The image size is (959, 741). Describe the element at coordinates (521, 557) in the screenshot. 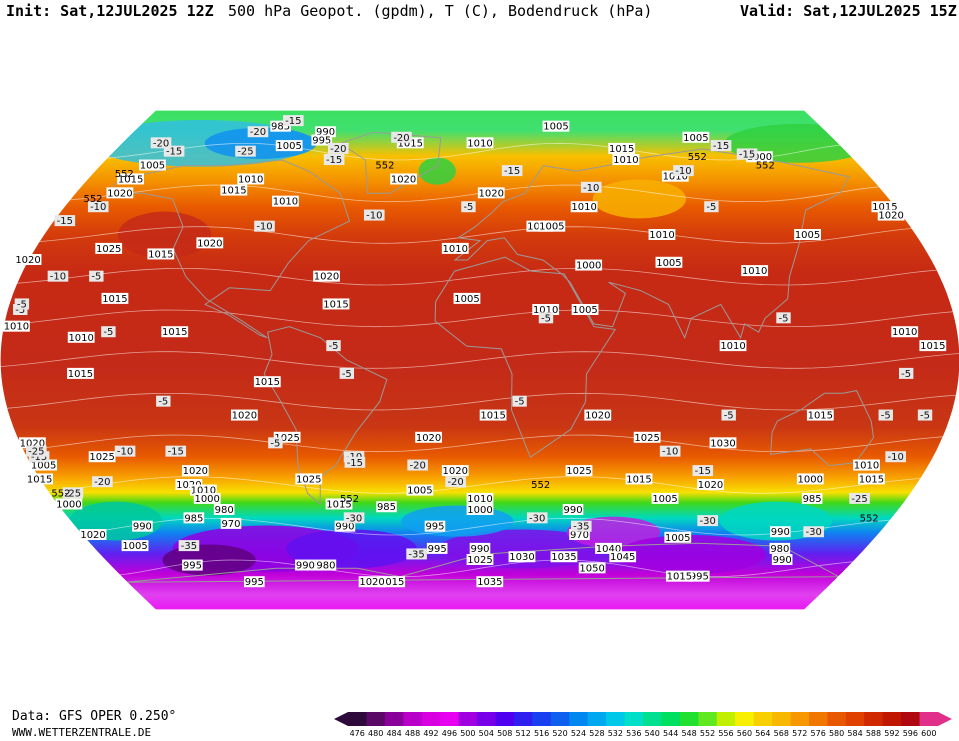

I see `pressure-label: 1030` at that location.